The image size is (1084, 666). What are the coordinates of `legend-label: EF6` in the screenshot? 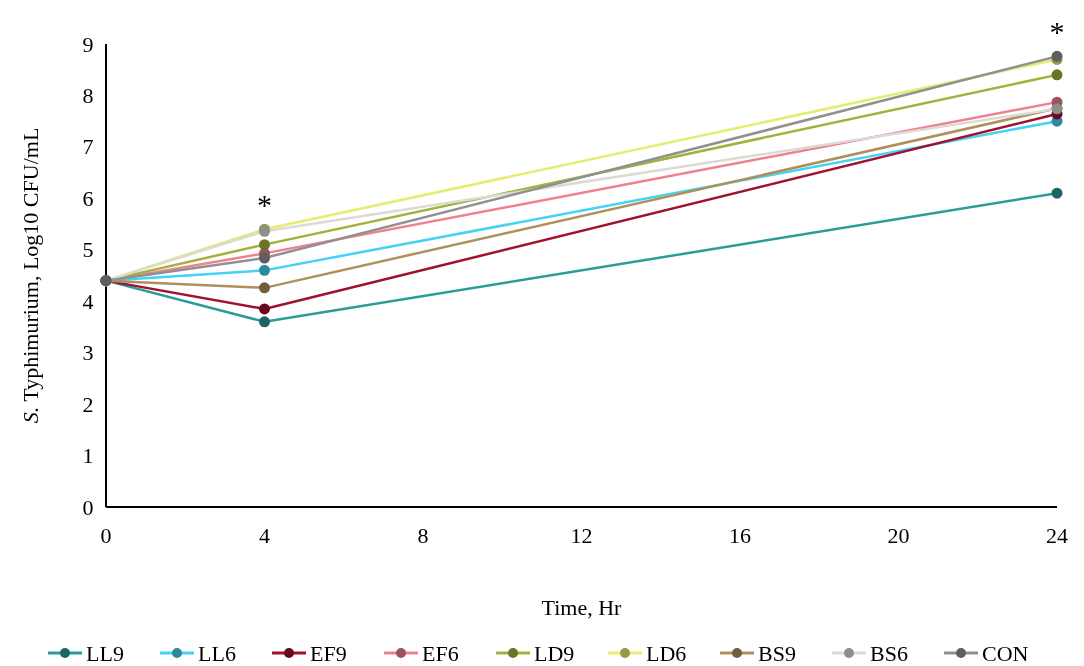 It's located at (440, 653).